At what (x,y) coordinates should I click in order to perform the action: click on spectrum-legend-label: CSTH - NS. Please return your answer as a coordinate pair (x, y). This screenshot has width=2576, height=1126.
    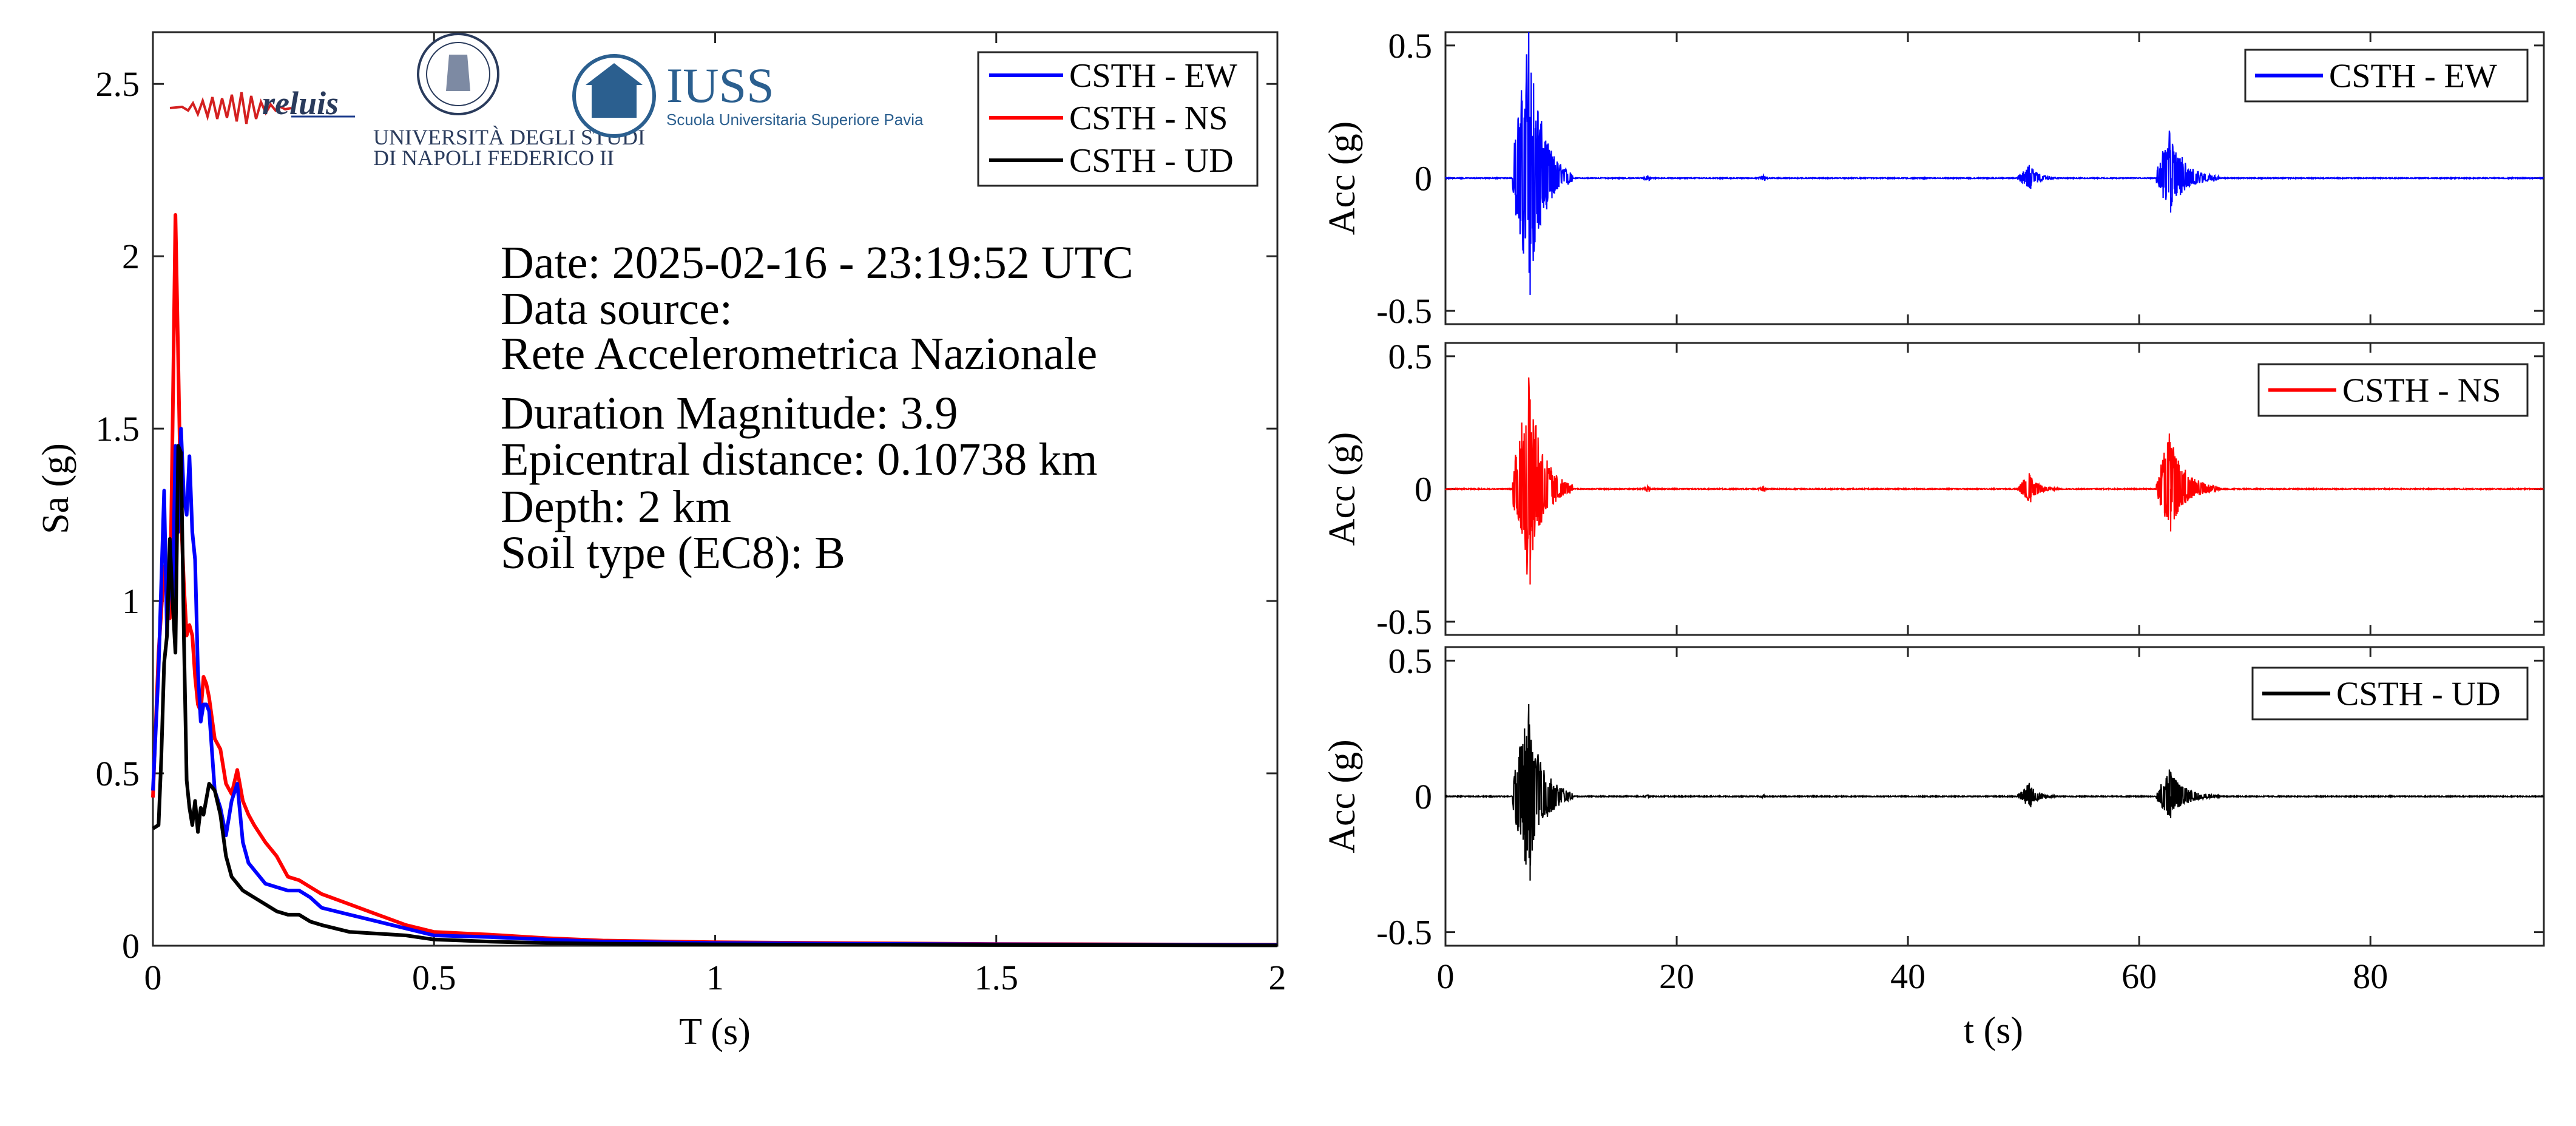
    Looking at the image, I should click on (1148, 118).